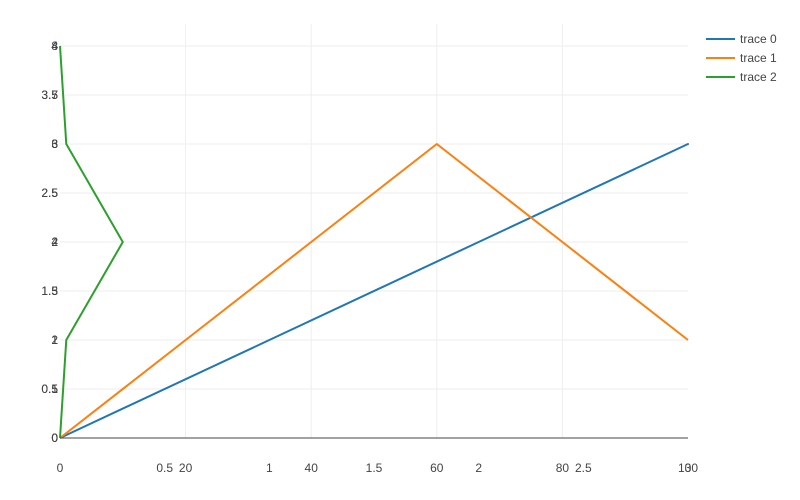 The image size is (800, 500). Describe the element at coordinates (758, 77) in the screenshot. I see `legend-label: trace 2` at that location.